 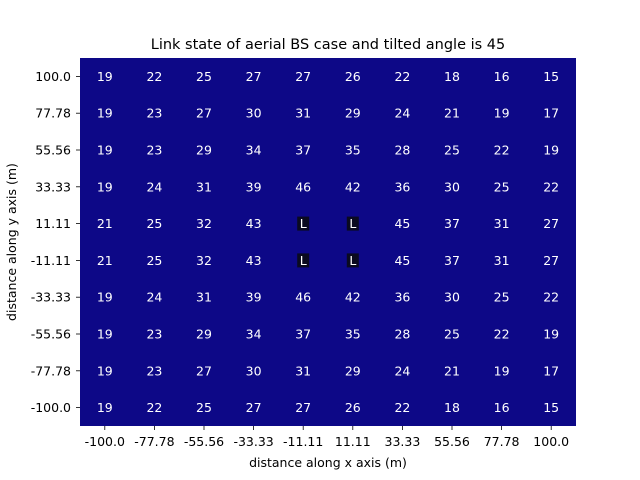 I want to click on x-tick-label: -100.0, so click(x=105, y=441).